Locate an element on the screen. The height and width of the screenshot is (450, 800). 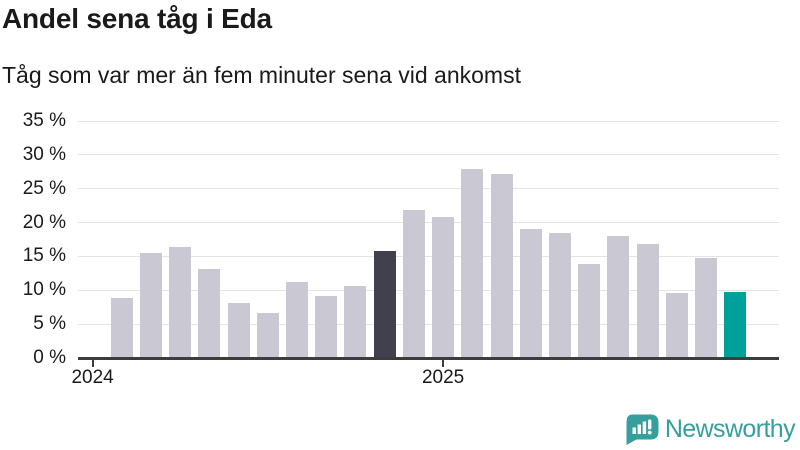
newsworthy-logo-icon is located at coordinates (642, 429).